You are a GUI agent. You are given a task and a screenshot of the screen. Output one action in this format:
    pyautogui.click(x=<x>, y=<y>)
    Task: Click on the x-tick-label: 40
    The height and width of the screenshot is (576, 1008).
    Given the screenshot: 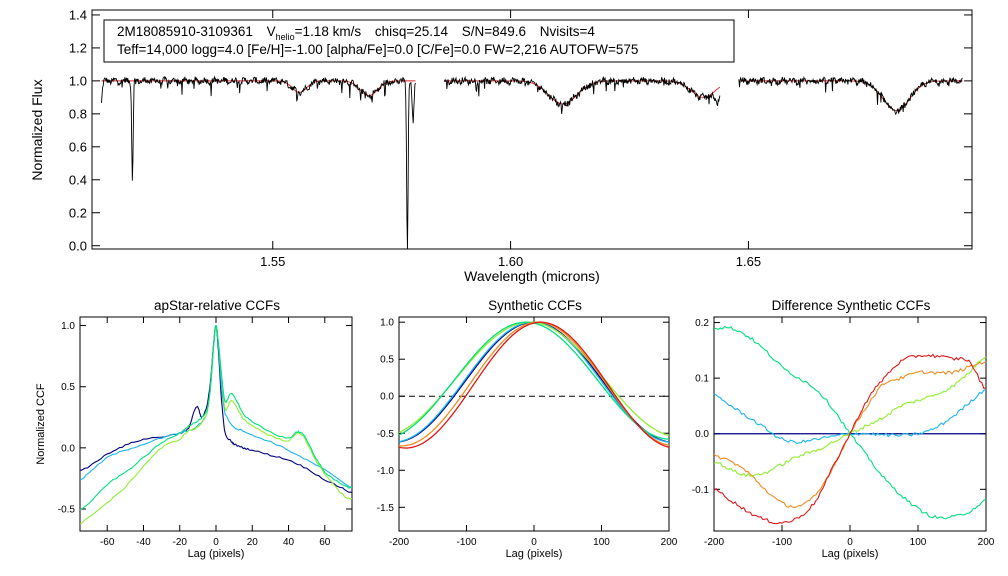 What is the action you would take?
    pyautogui.click(x=289, y=542)
    